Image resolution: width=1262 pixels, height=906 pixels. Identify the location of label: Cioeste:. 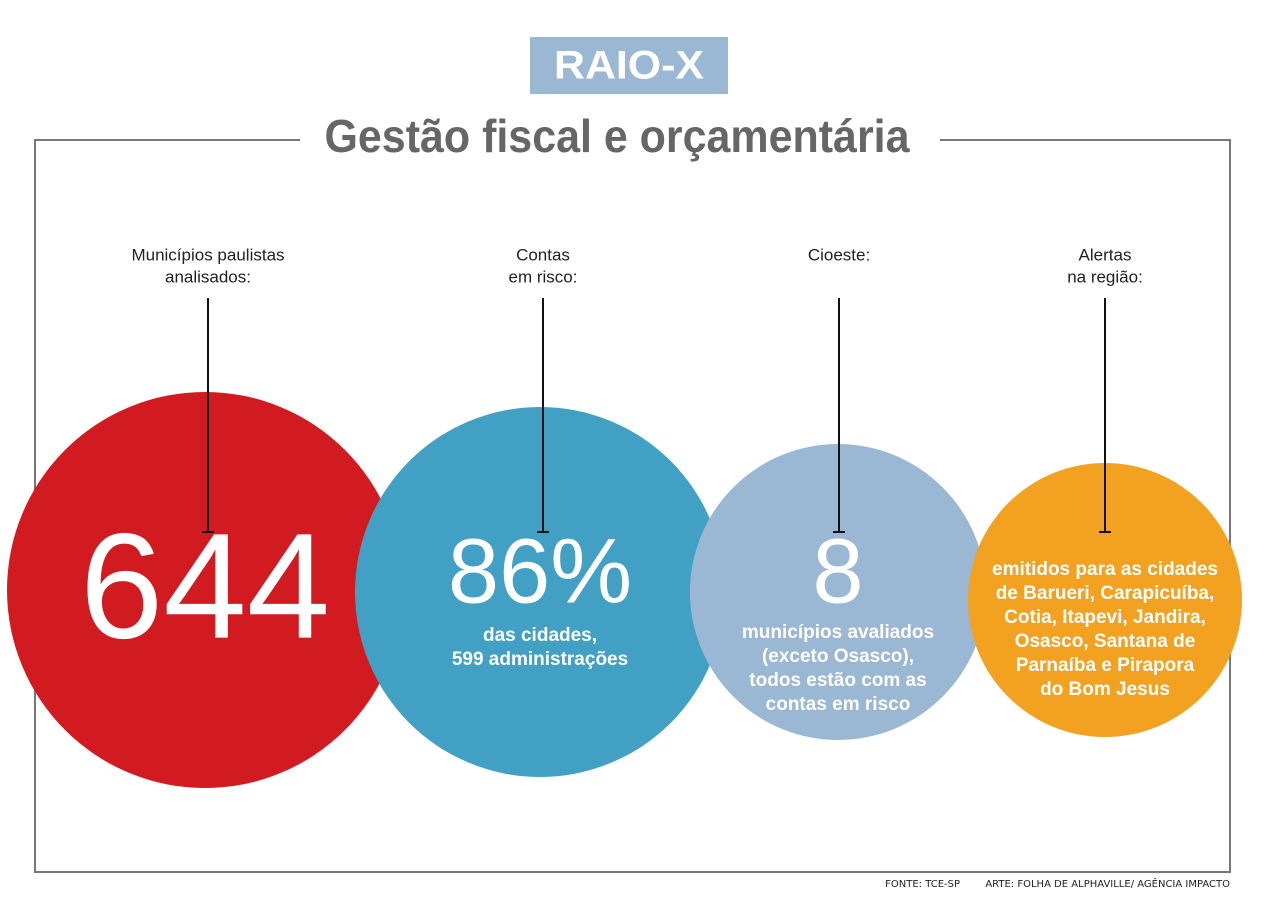
(839, 254).